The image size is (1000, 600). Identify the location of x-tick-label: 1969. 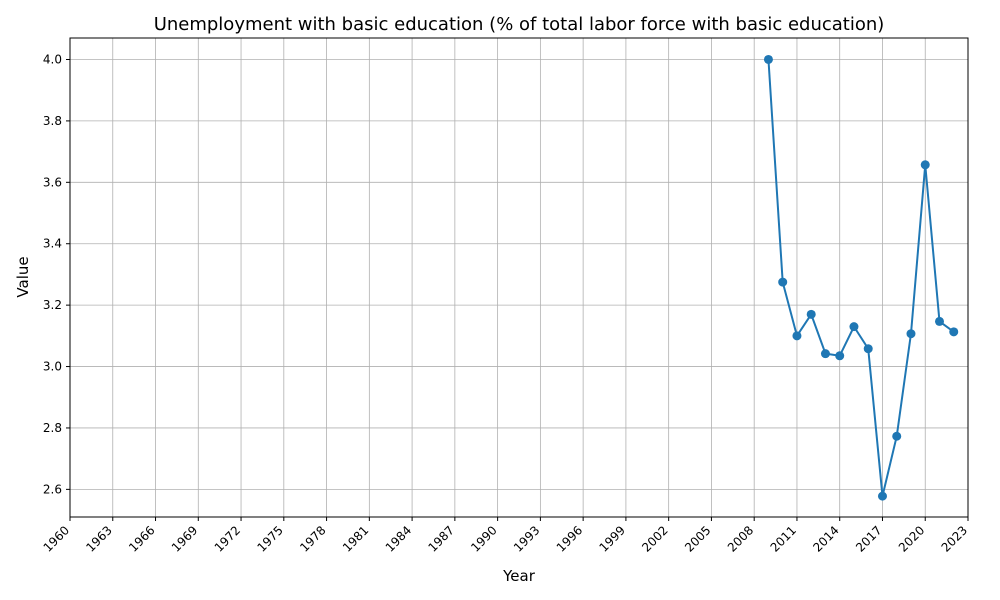
(184, 538).